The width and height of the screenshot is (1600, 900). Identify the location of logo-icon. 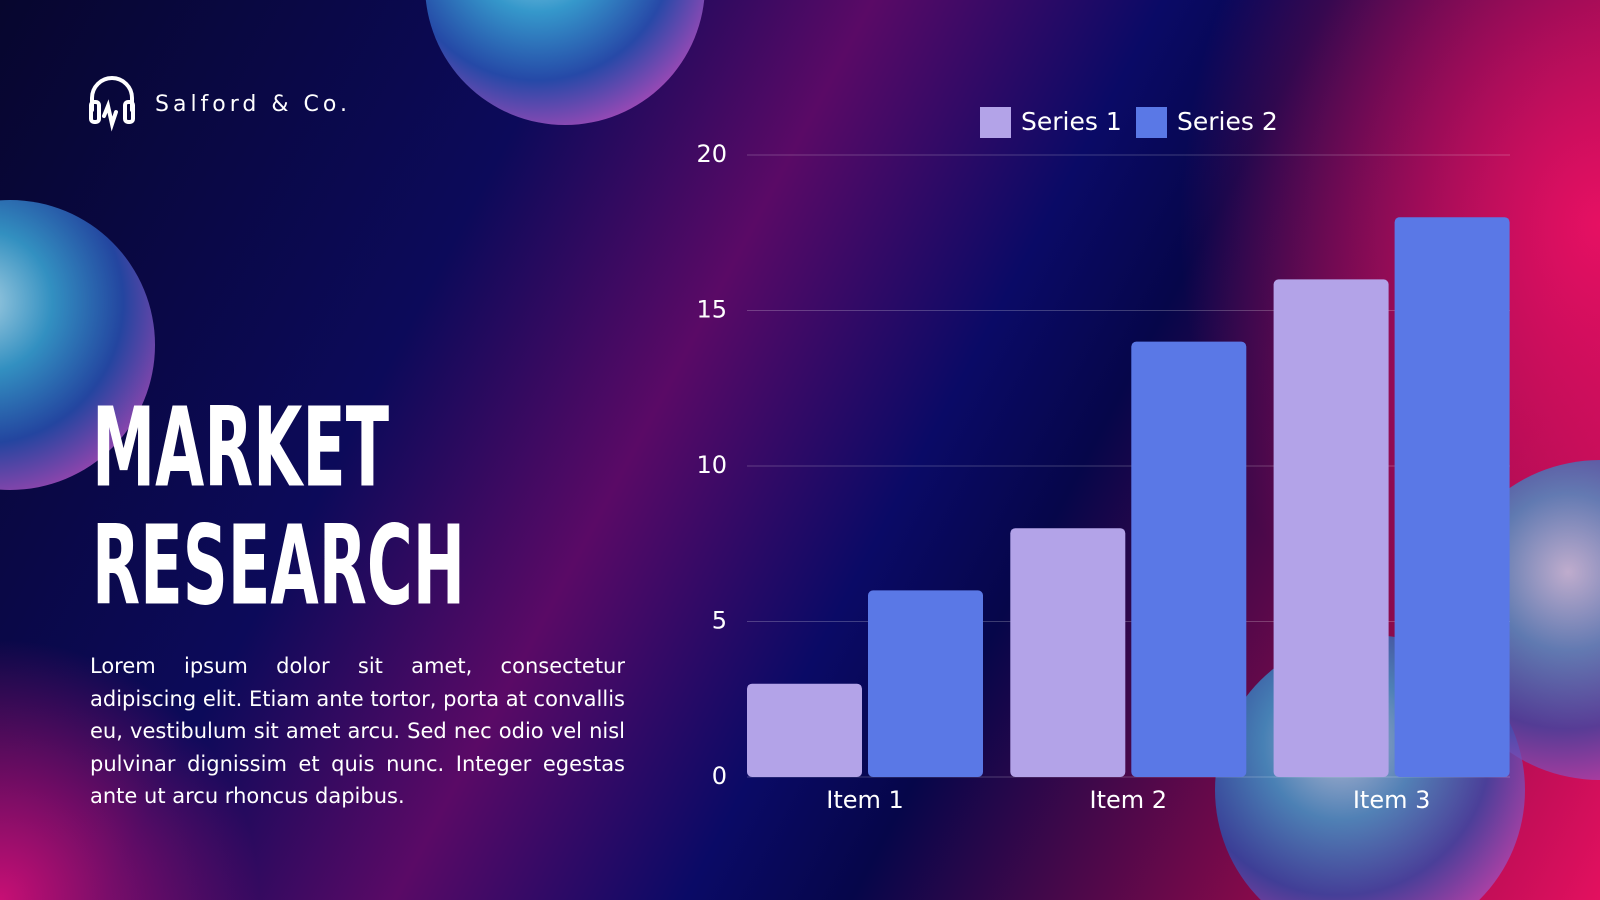
(112, 104).